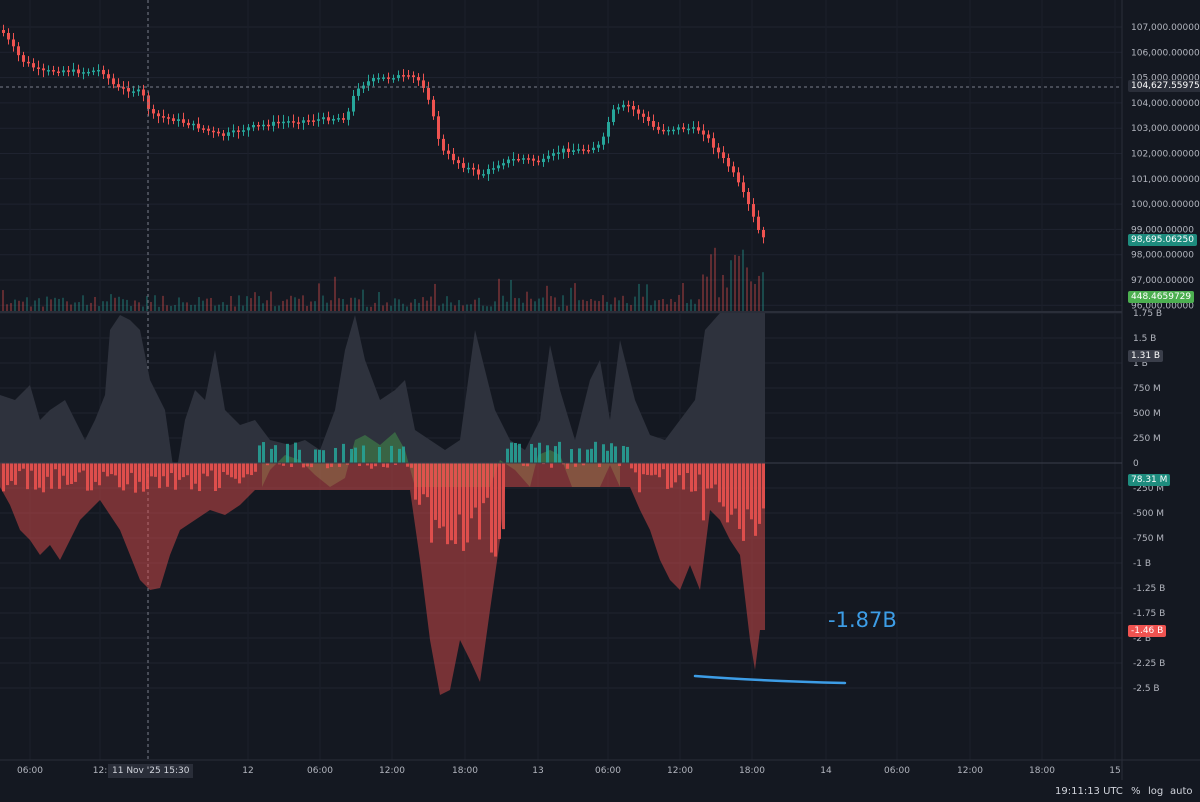  What do you see at coordinates (151, 771) in the screenshot?
I see `crosshair-time-label: 11 Nov '25 15:30` at bounding box center [151, 771].